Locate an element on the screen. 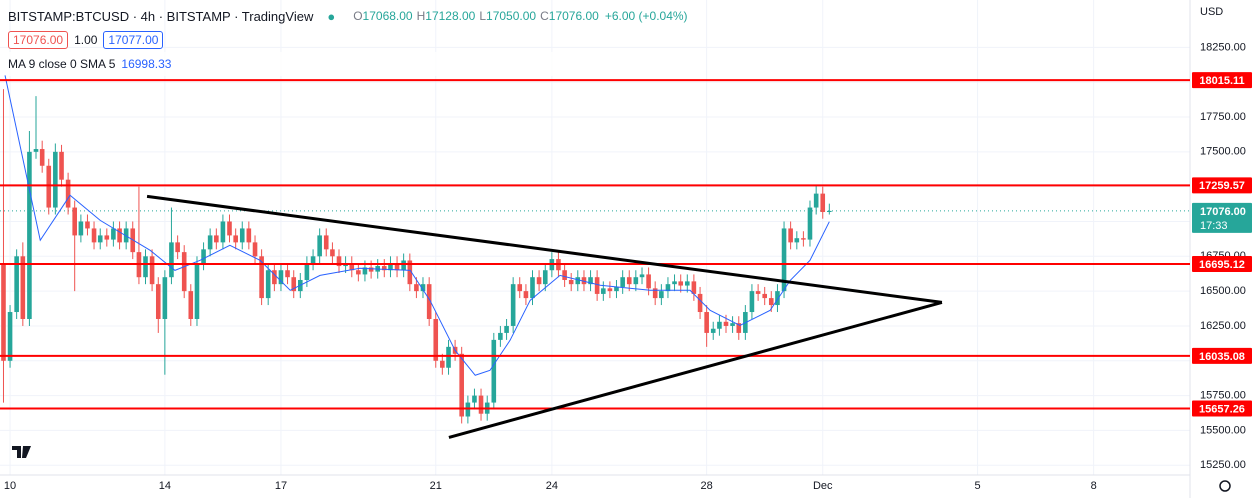  logo is located at coordinates (21, 452).